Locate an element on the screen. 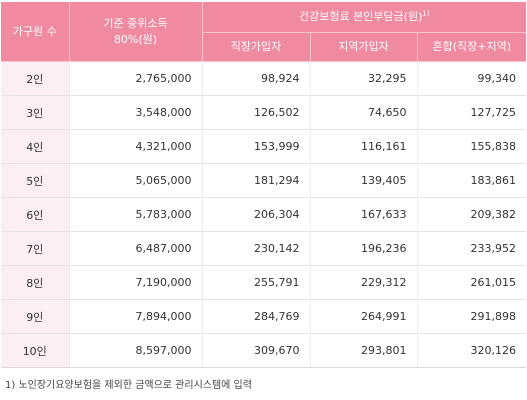 This screenshot has height=400, width=527. cell-employee: 309,670 is located at coordinates (256, 350).